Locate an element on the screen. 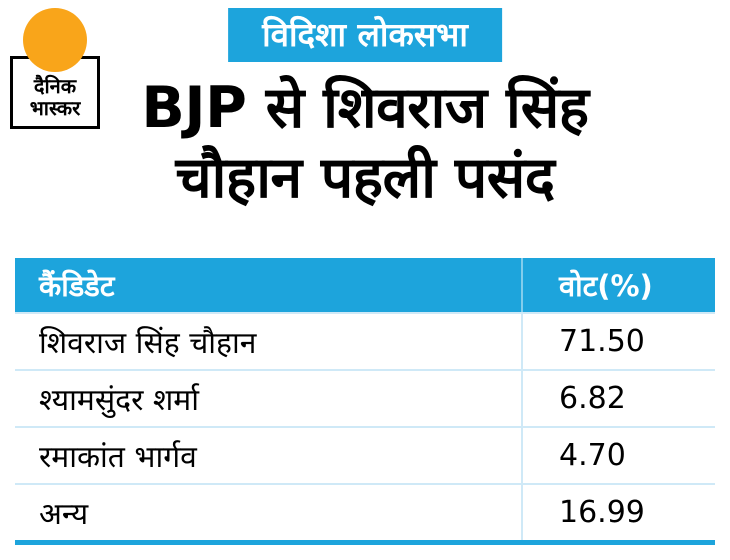  candidate-name: रमाकांत भार्गव is located at coordinates (118, 457).